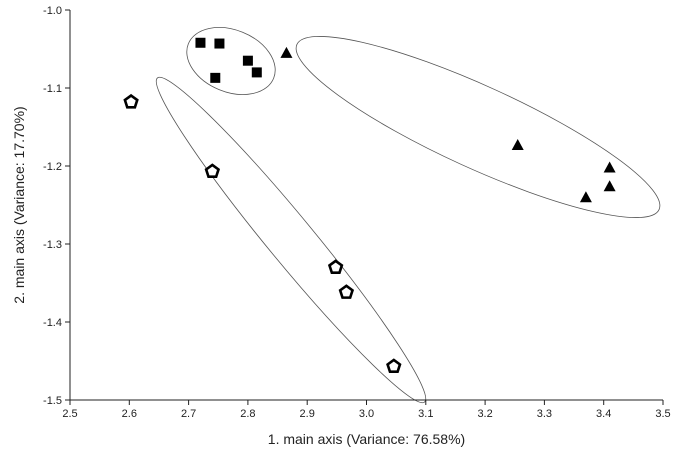  Describe the element at coordinates (484, 414) in the screenshot. I see `x-tick-label: 3.2` at that location.